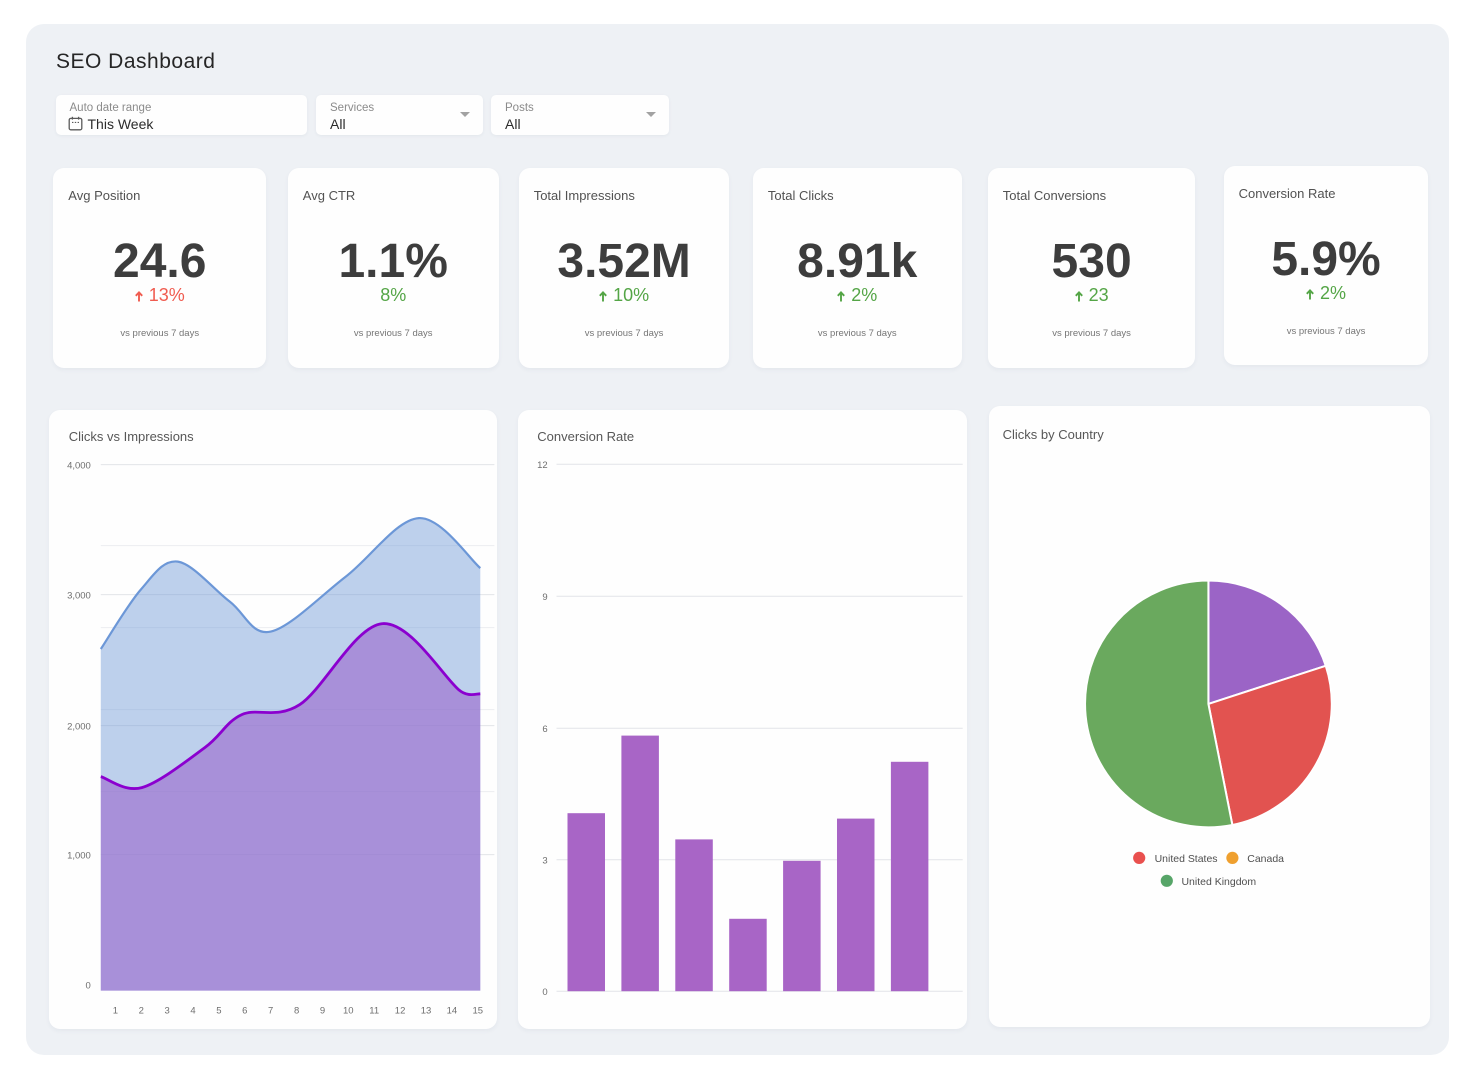 This screenshot has width=1473, height=1080. Describe the element at coordinates (452, 1011) in the screenshot. I see `svg-text: 14` at that location.